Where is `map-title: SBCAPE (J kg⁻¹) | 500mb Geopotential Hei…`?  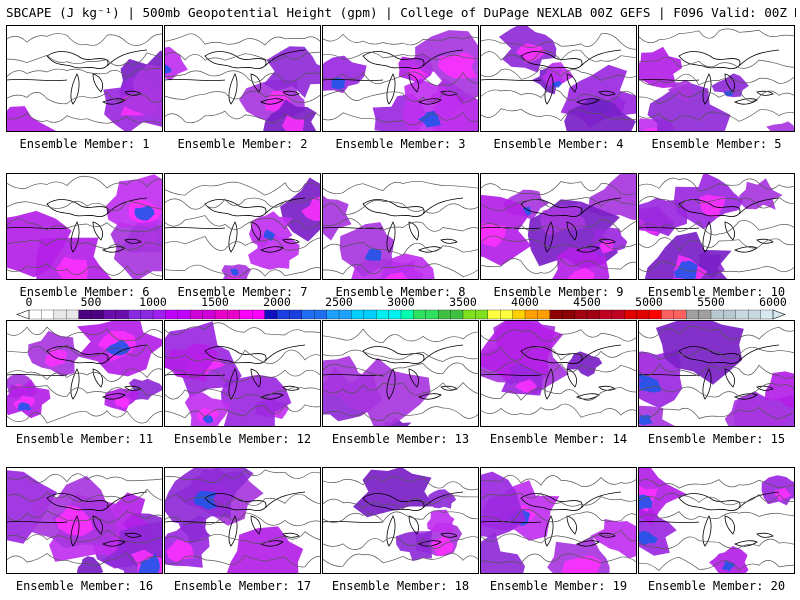 map-title: SBCAPE (J kg⁻¹) | 500mb Geopotential Hei… is located at coordinates (401, 12).